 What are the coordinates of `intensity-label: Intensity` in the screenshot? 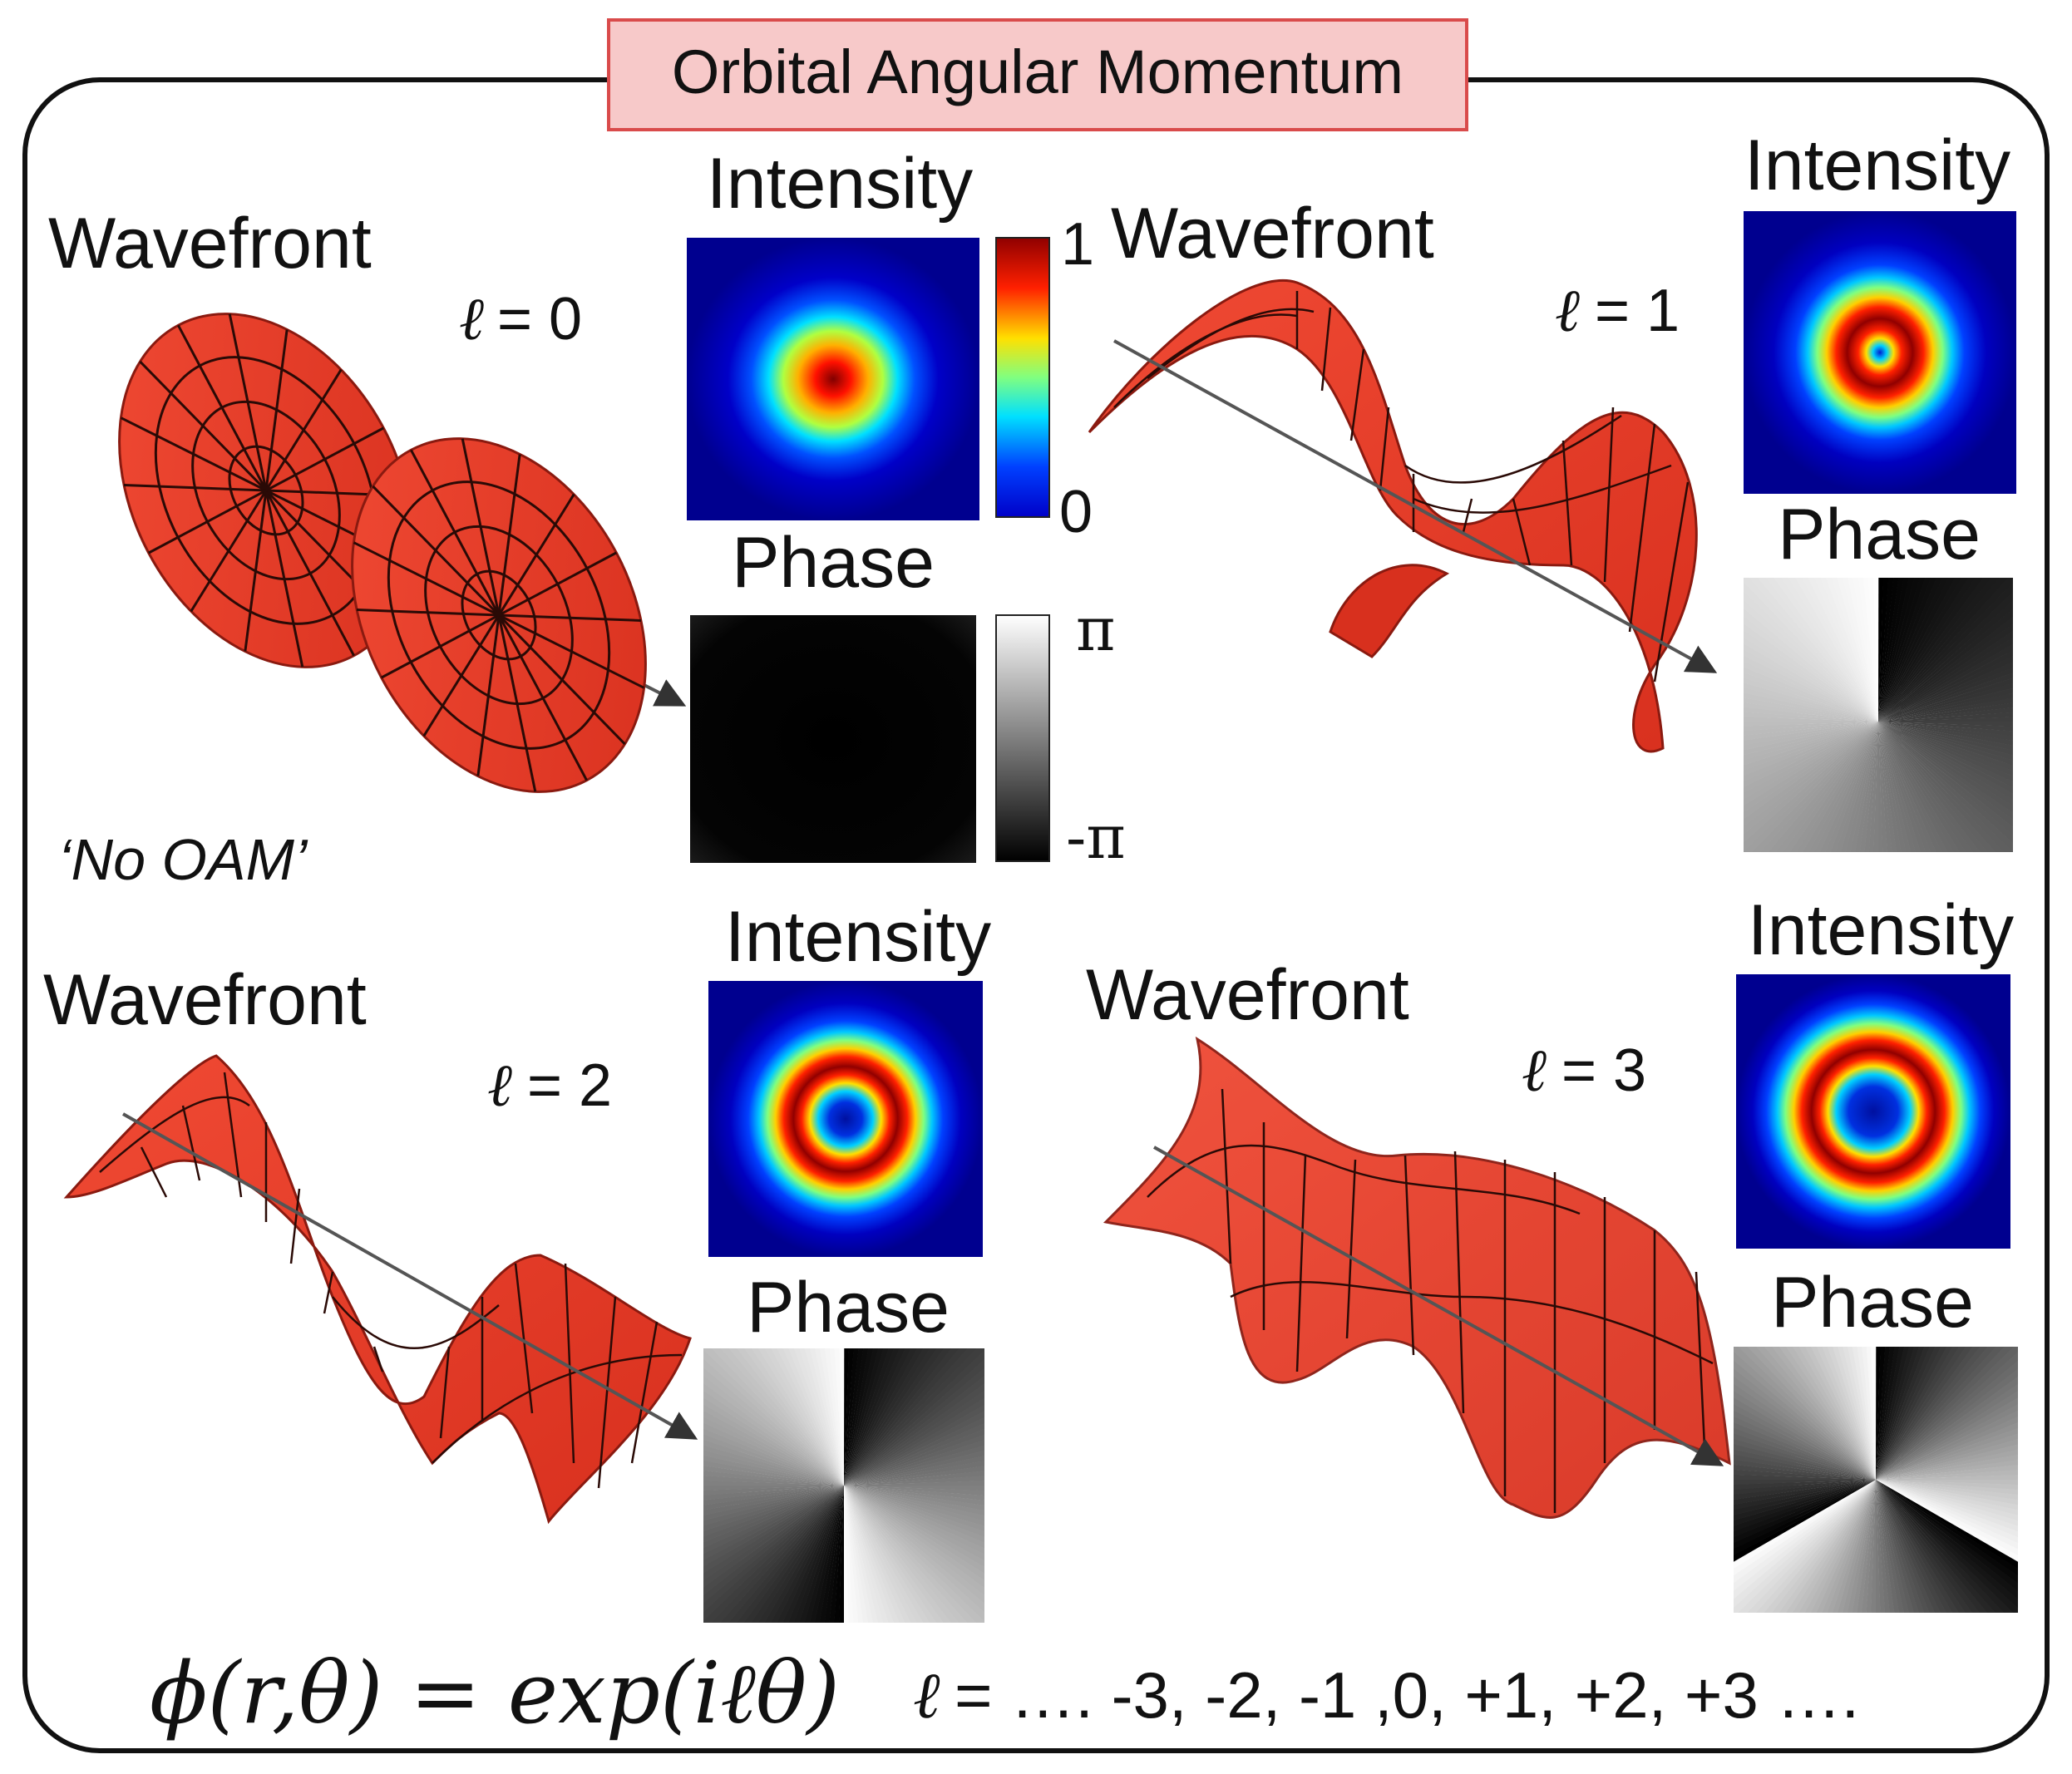 It's located at (840, 184).